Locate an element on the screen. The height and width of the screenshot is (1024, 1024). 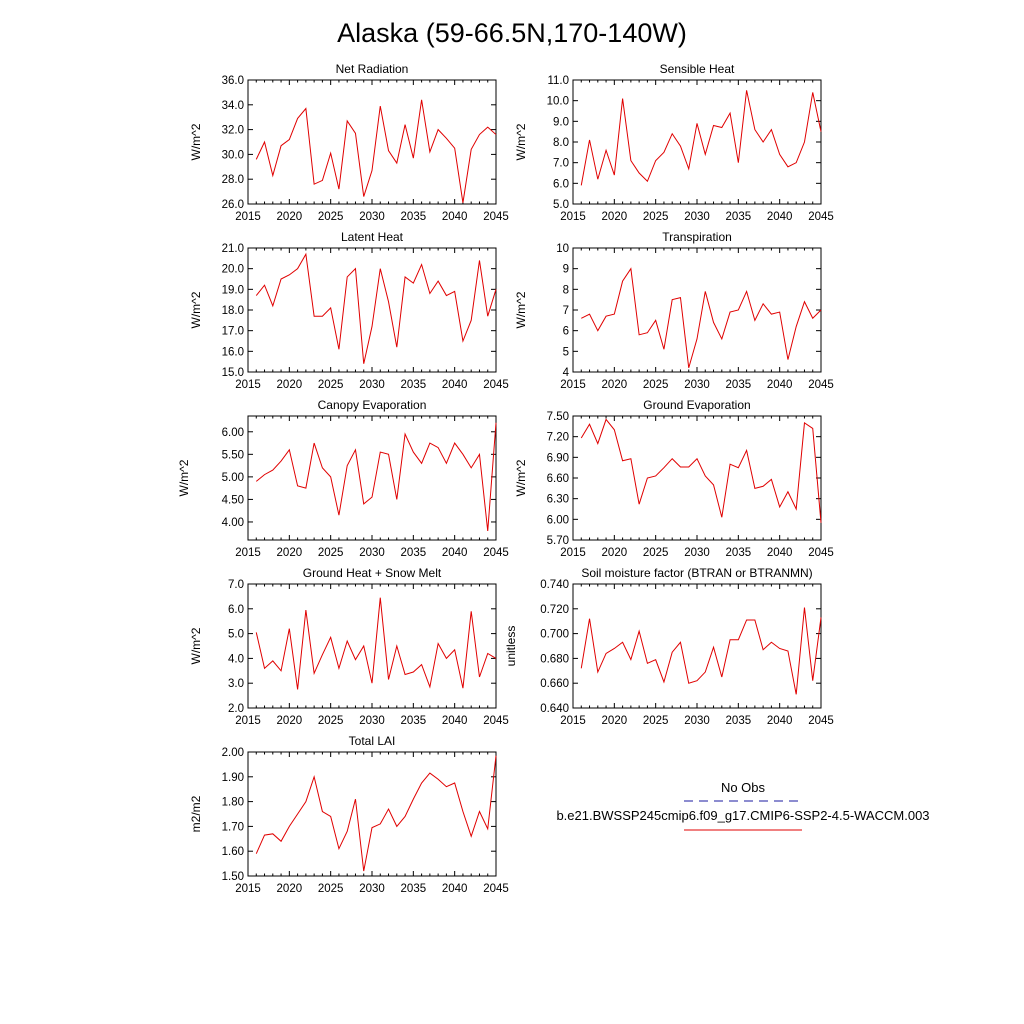
series-line-transpiration is located at coordinates (701, 318).